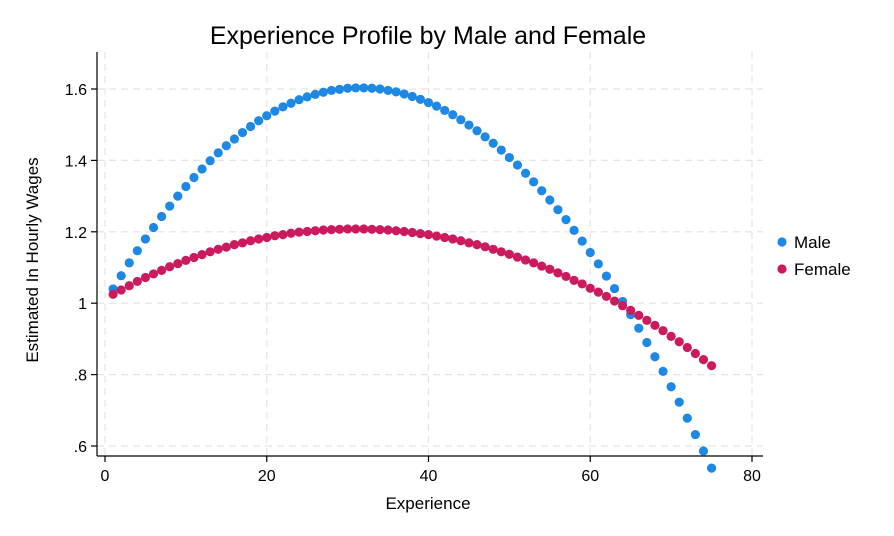 The image size is (894, 536). What do you see at coordinates (428, 36) in the screenshot?
I see `chart-title: Experience Profile by Male and Female` at bounding box center [428, 36].